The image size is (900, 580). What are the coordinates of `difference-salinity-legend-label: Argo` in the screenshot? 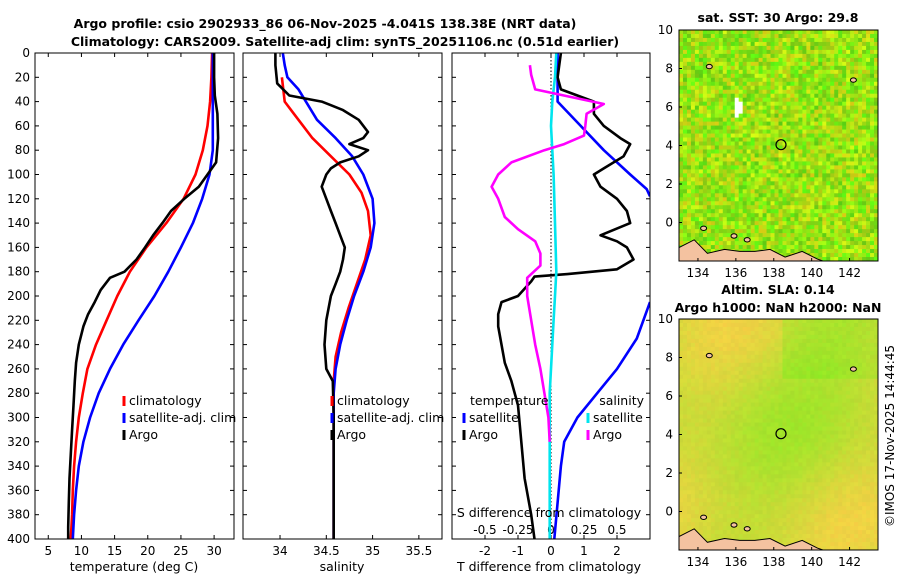 It's located at (607, 434).